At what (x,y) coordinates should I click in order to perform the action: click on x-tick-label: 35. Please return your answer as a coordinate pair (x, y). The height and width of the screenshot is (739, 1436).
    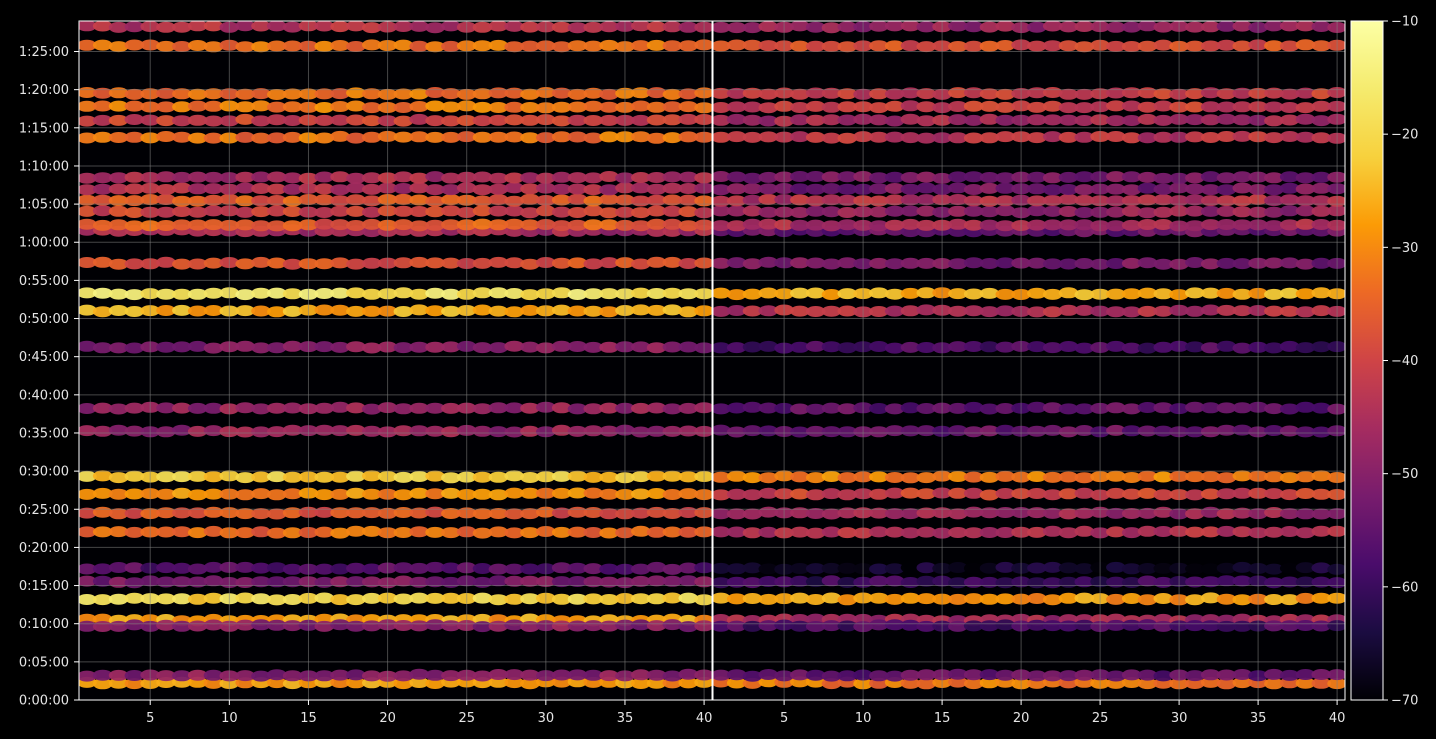
    Looking at the image, I should click on (1258, 718).